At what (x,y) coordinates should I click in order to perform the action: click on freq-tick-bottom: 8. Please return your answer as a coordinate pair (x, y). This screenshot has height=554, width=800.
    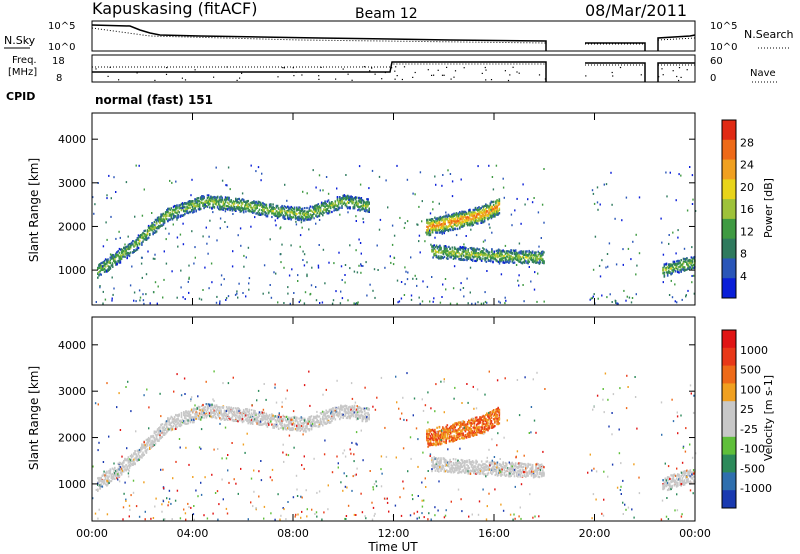
    Looking at the image, I should click on (59, 78).